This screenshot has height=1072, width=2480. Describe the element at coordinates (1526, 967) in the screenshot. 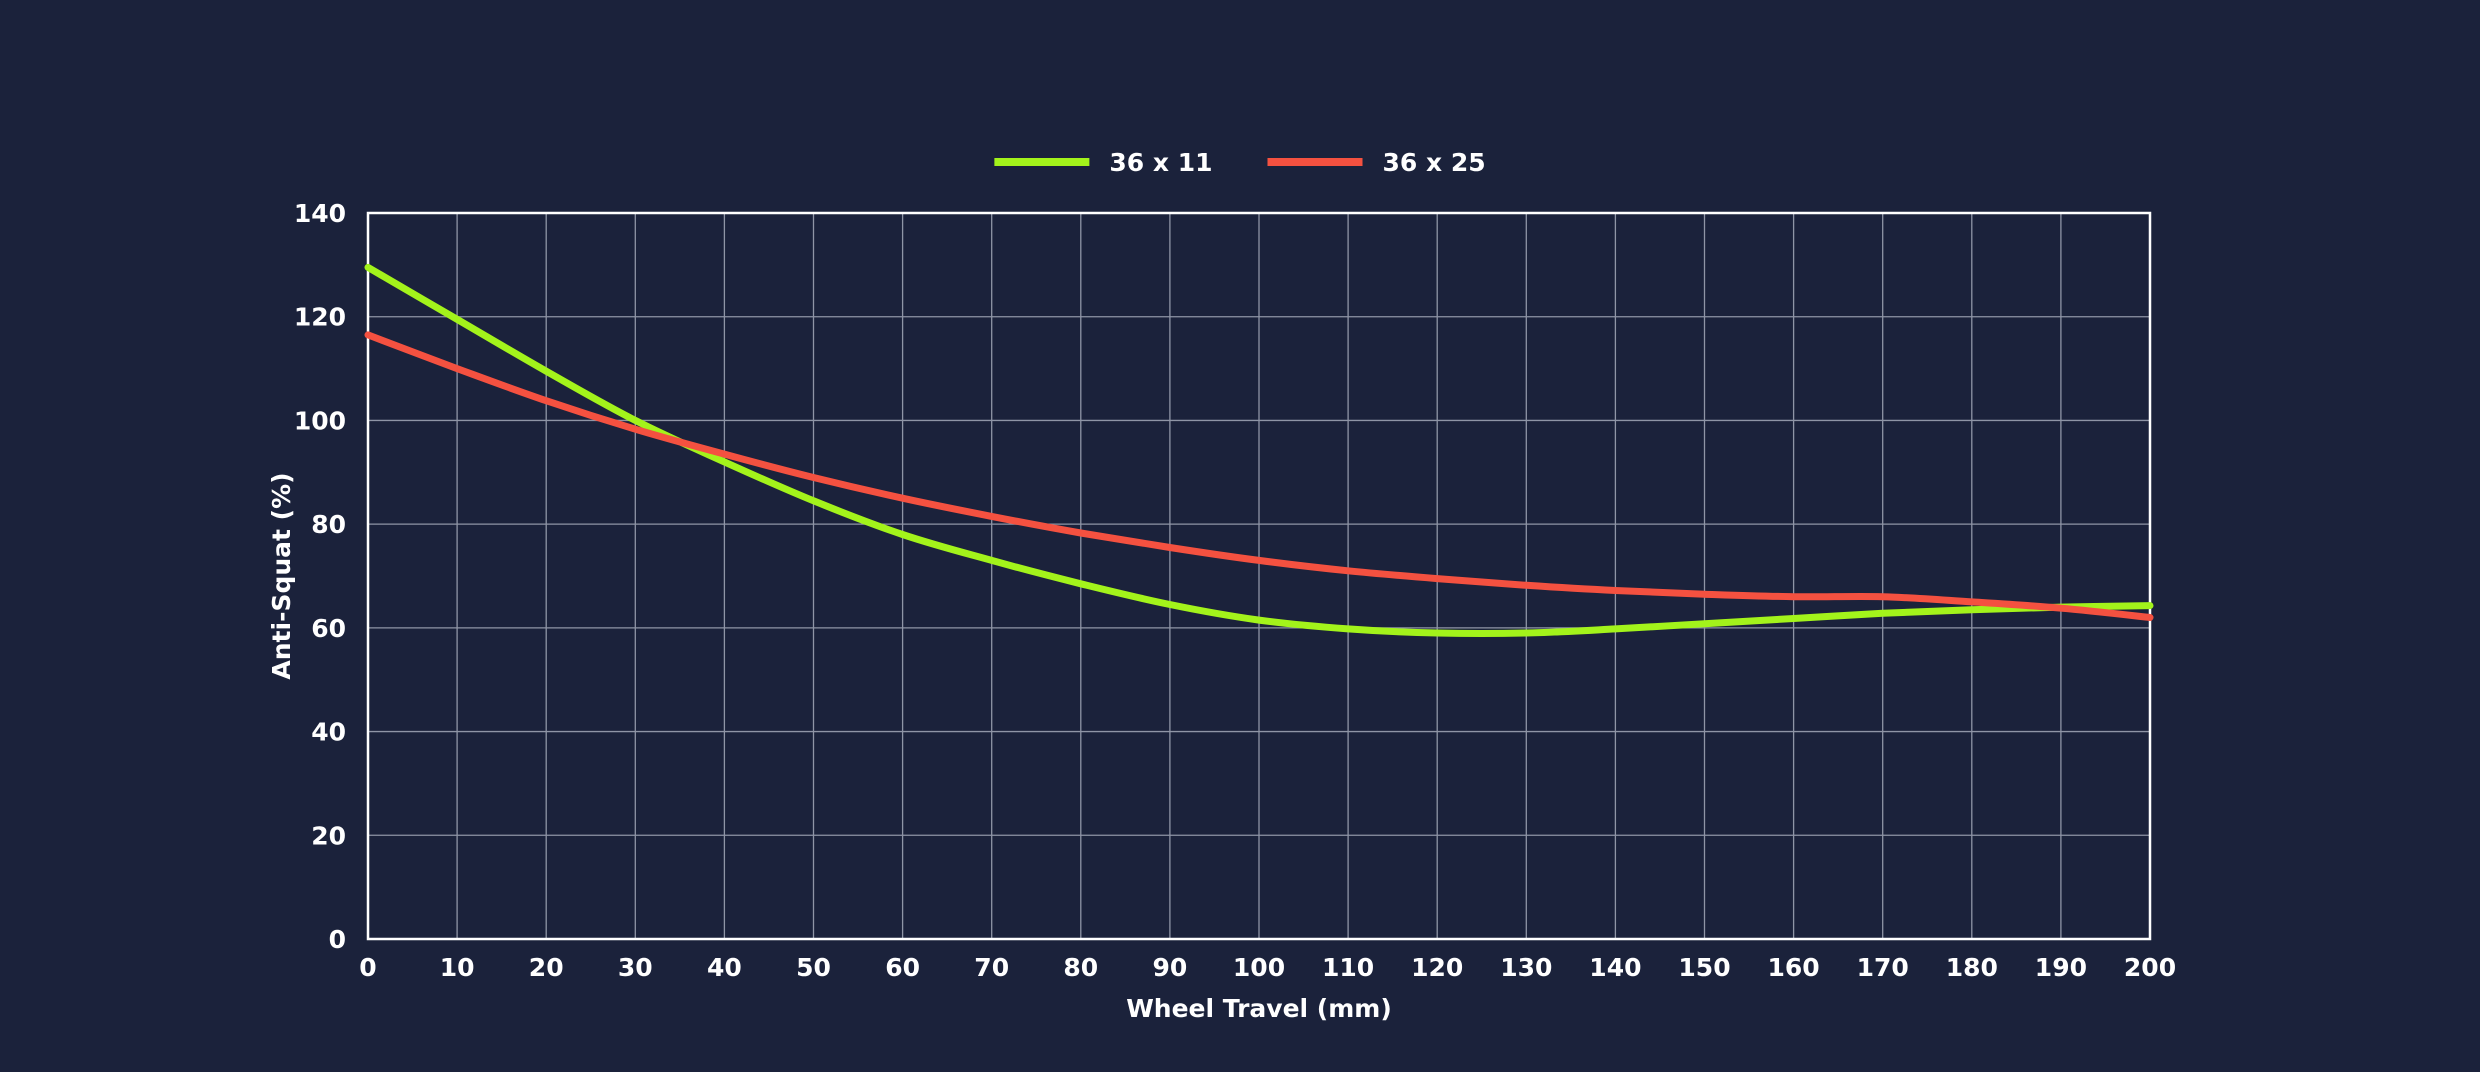

I see `x-tick-label: 130` at that location.